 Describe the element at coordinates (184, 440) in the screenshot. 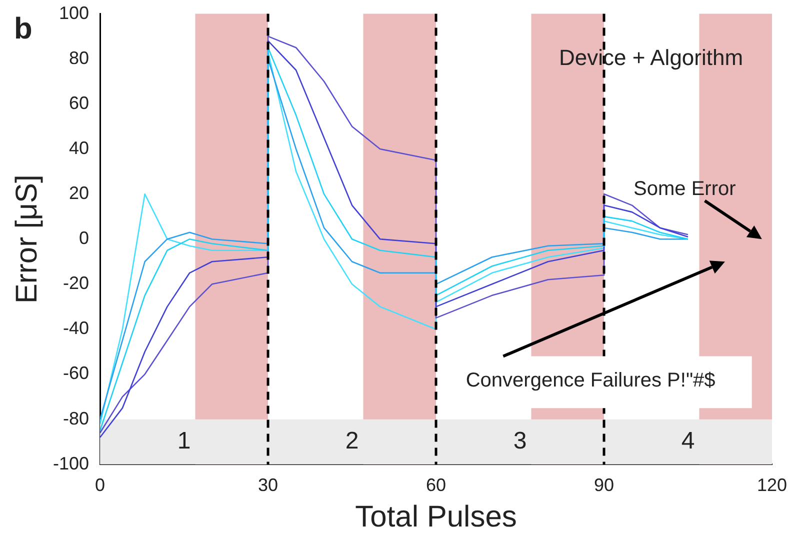

I see `annotation: 1` at that location.